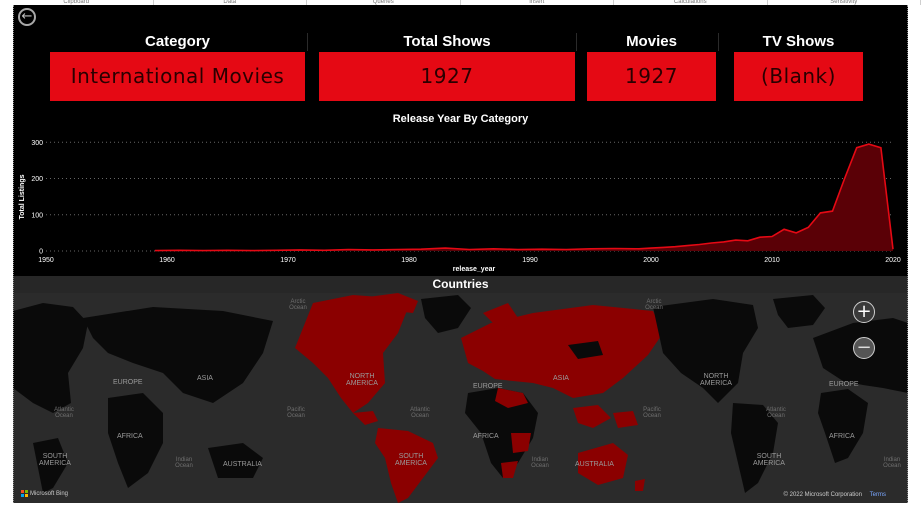 This screenshot has height=510, width=921. What do you see at coordinates (447, 41) in the screenshot?
I see `card-title-total-shows: Total Shows` at bounding box center [447, 41].